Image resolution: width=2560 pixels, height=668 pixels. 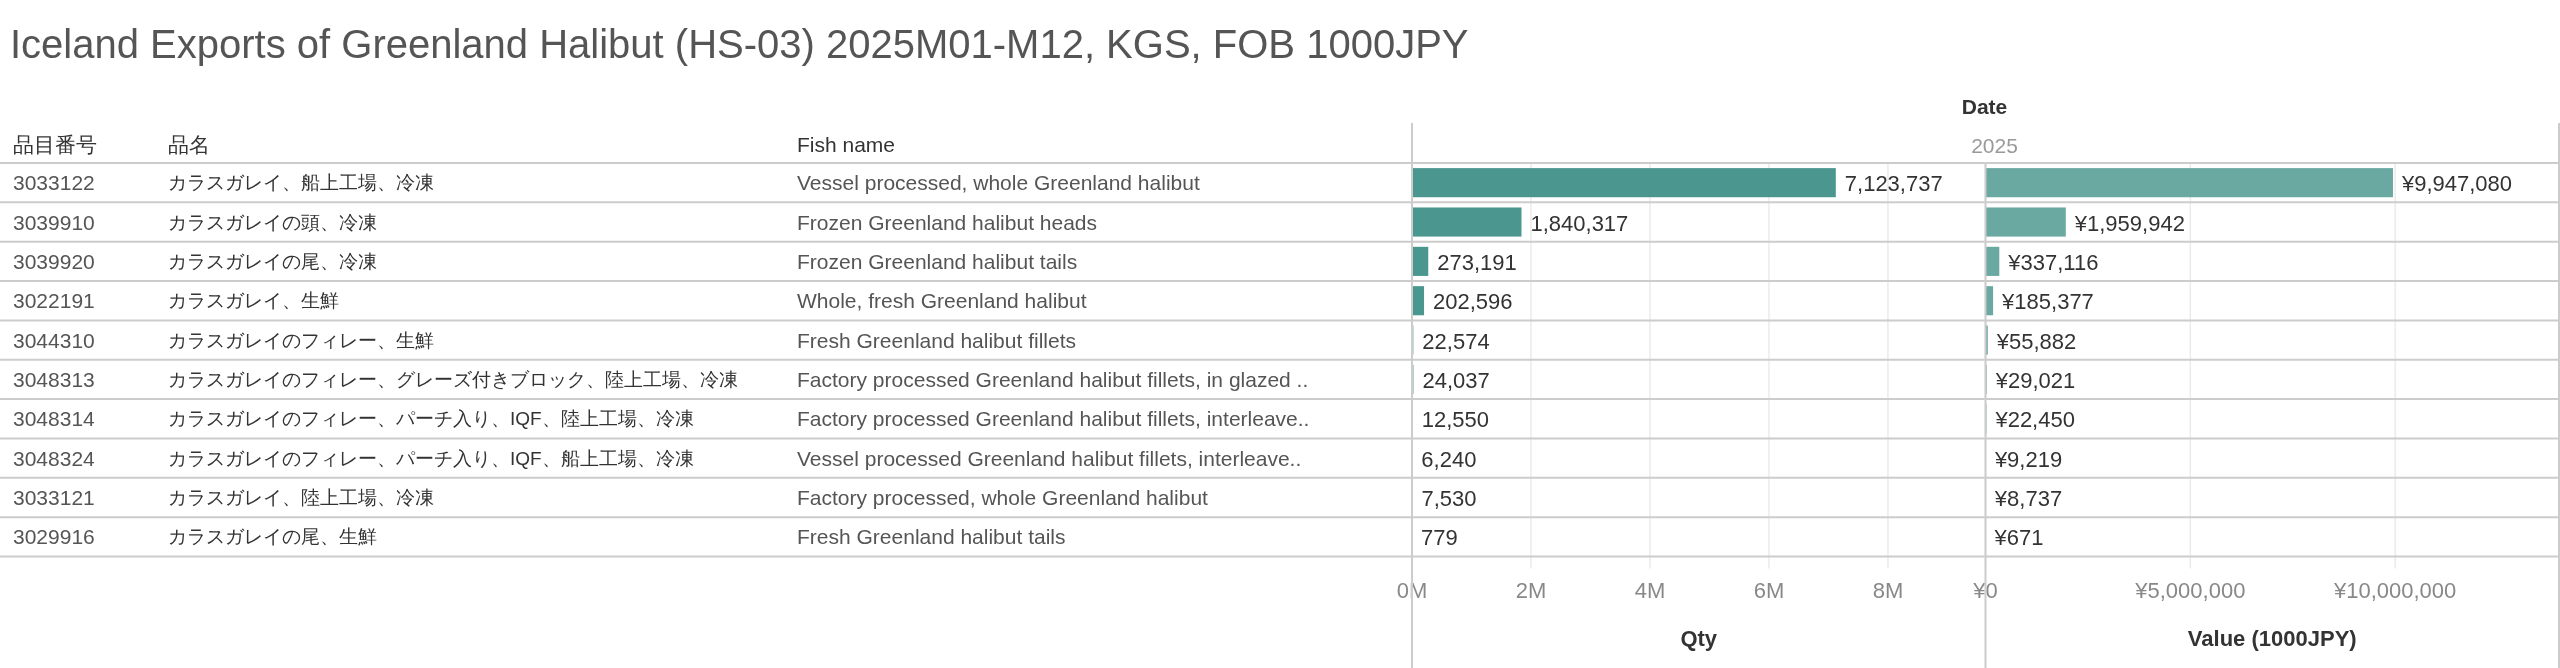 I want to click on x-tick-label: 6M, so click(x=1769, y=590).